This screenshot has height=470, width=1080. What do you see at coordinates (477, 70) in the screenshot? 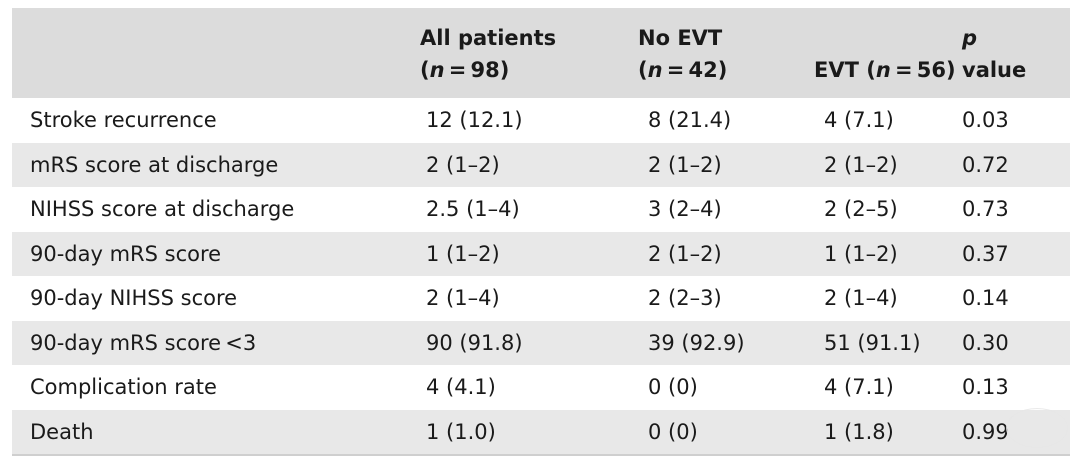
I see `header-all-count: = 98)` at bounding box center [477, 70].